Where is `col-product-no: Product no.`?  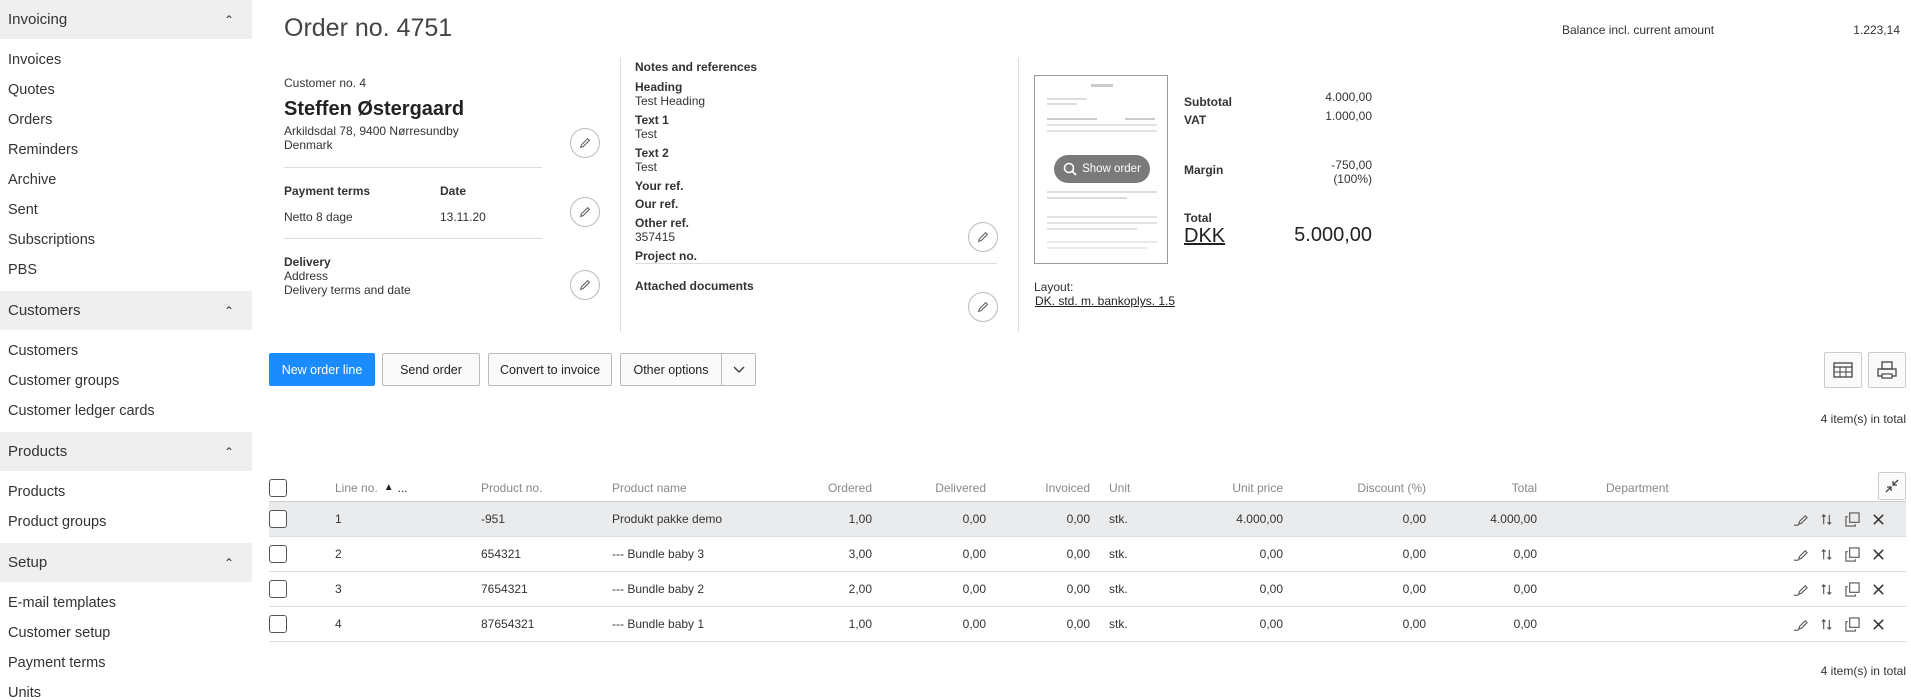
col-product-no: Product no. is located at coordinates (512, 487).